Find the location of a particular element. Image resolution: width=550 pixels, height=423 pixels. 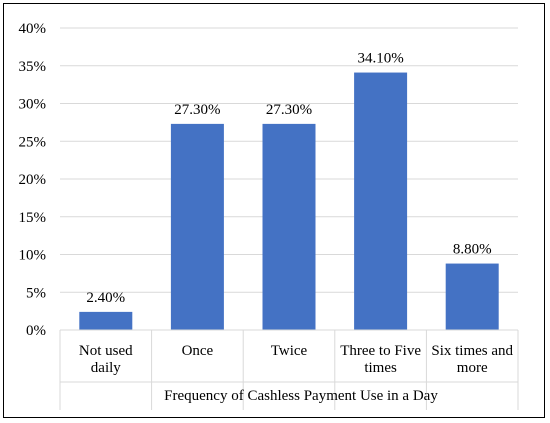

y-axis-tick-labels: 0% 5% 10% 15% 20% 25% 30% 35% 40% is located at coordinates (33, 180).